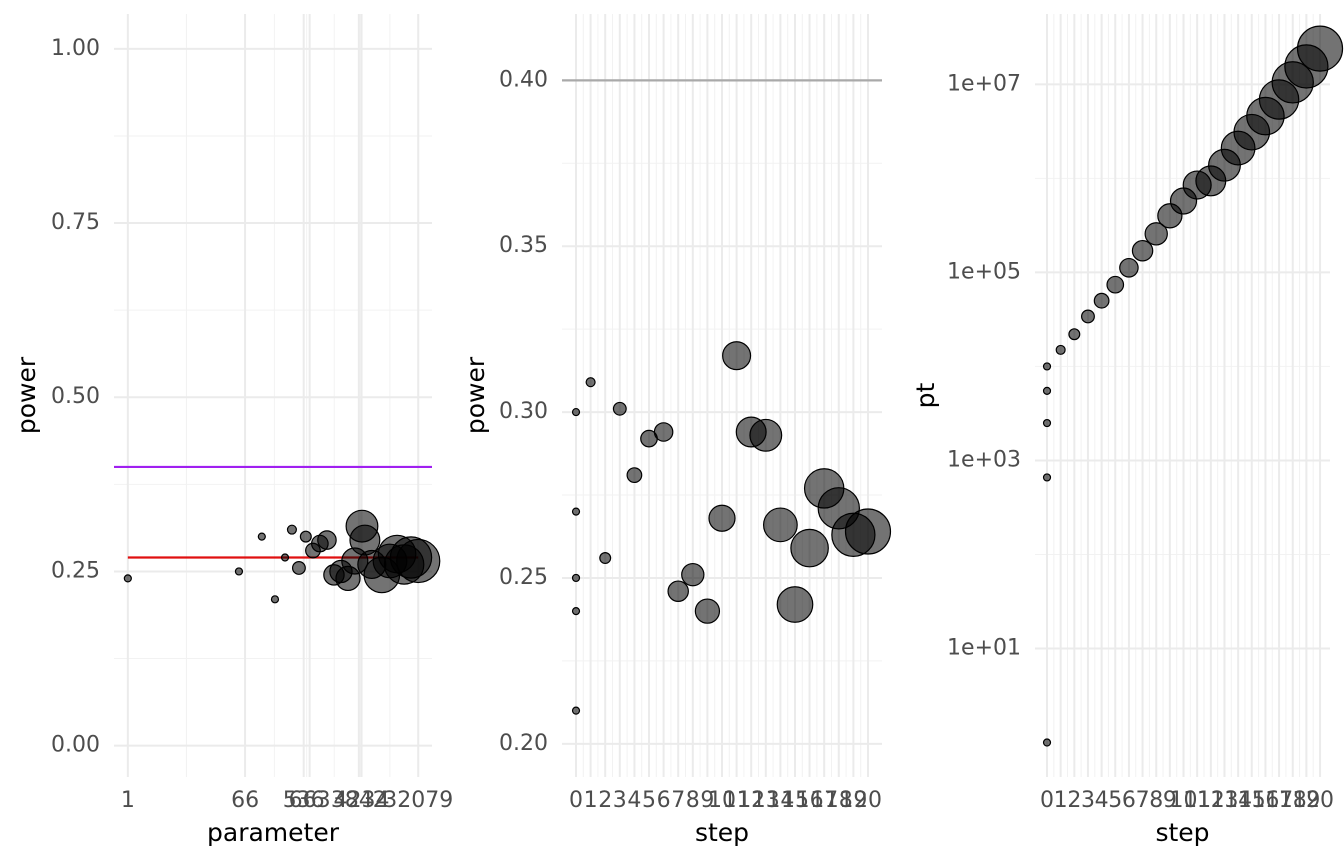  I want to click on y-tick-label: 0.20, so click(523, 743).